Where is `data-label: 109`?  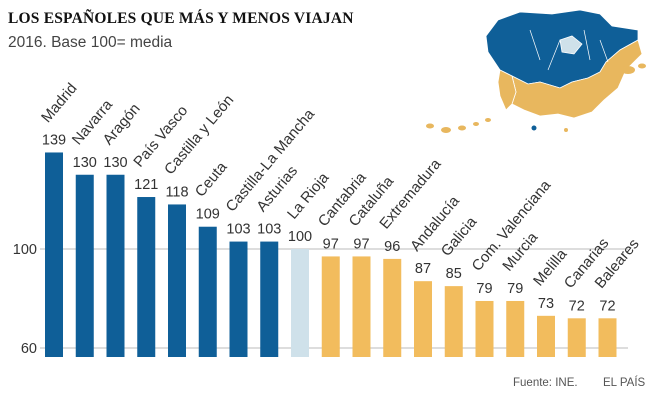 data-label: 109 is located at coordinates (208, 215).